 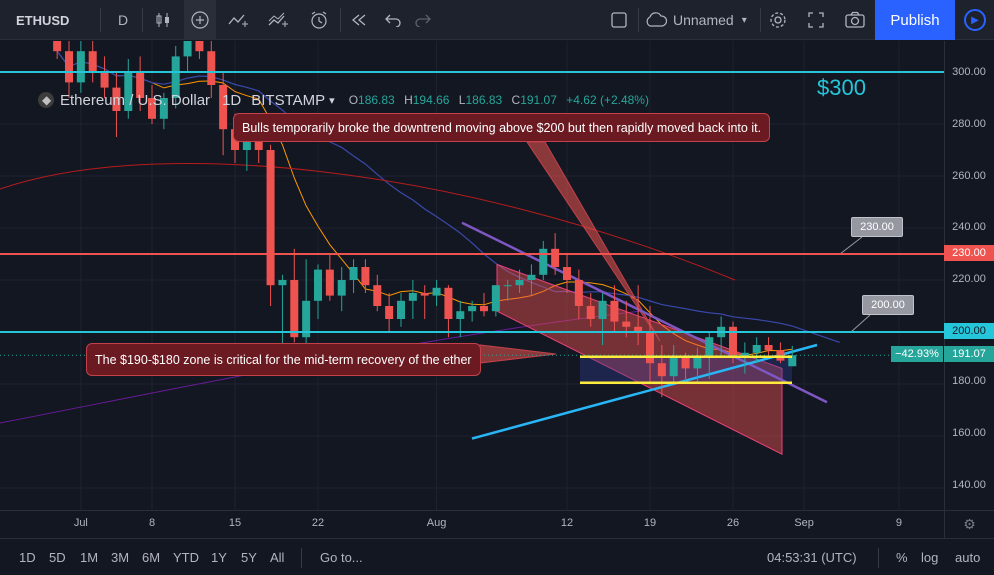 What do you see at coordinates (816, 20) in the screenshot?
I see `fullscreen-icon` at bounding box center [816, 20].